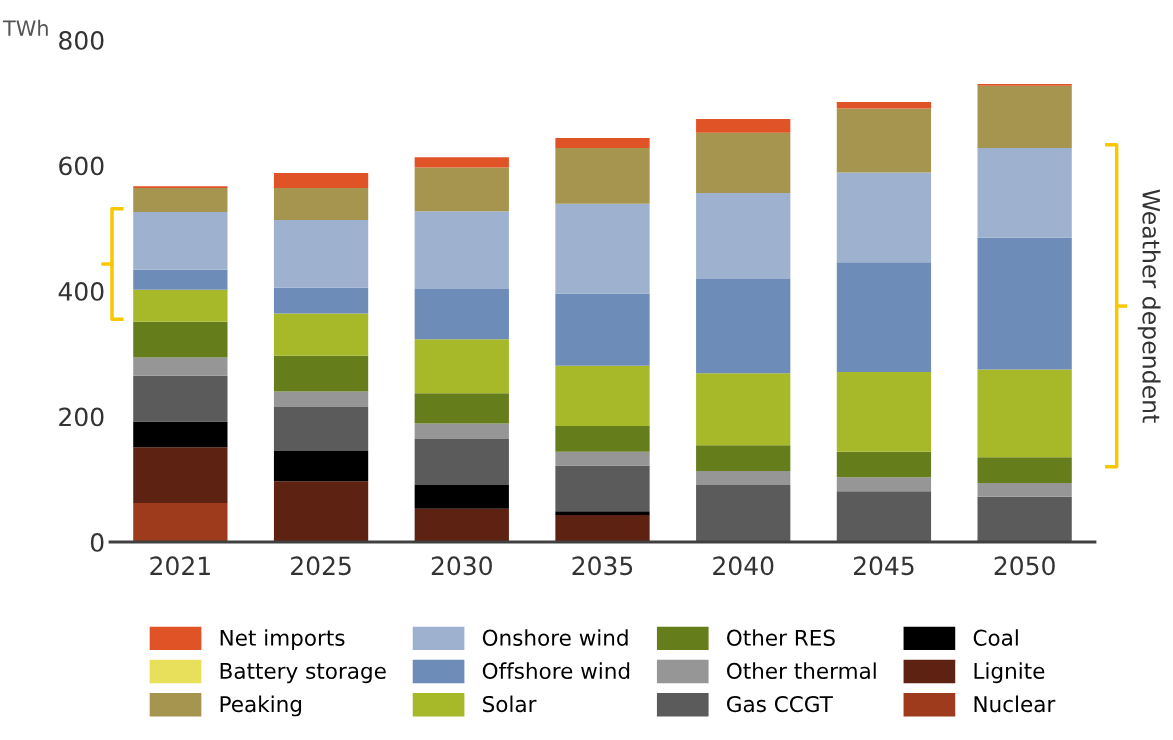 This screenshot has width=1173, height=740. I want to click on text: Weather dependent, so click(1149, 306).